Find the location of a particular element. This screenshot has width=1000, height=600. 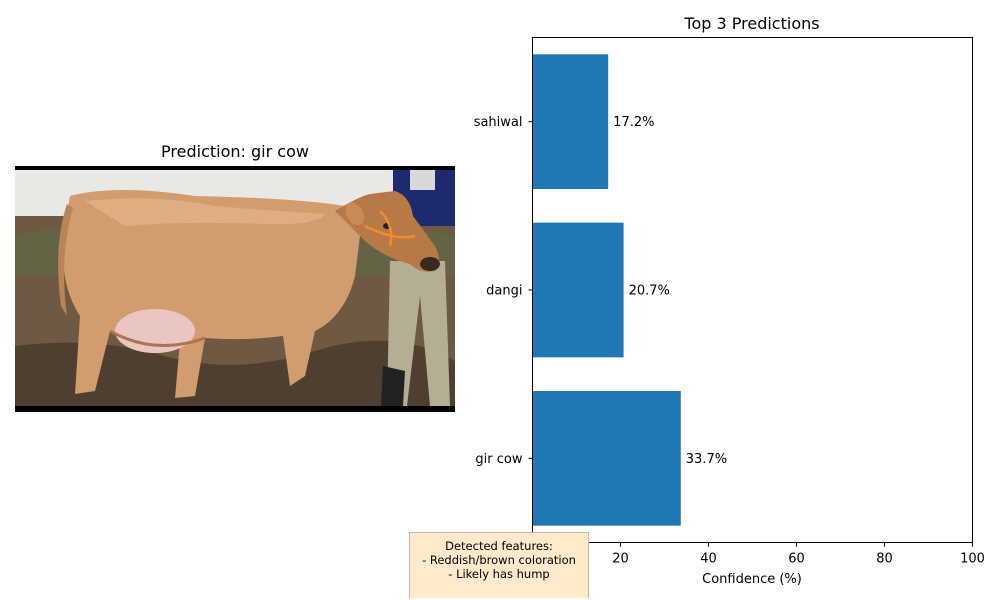

feature-hump: - Likely has hump is located at coordinates (499, 574).